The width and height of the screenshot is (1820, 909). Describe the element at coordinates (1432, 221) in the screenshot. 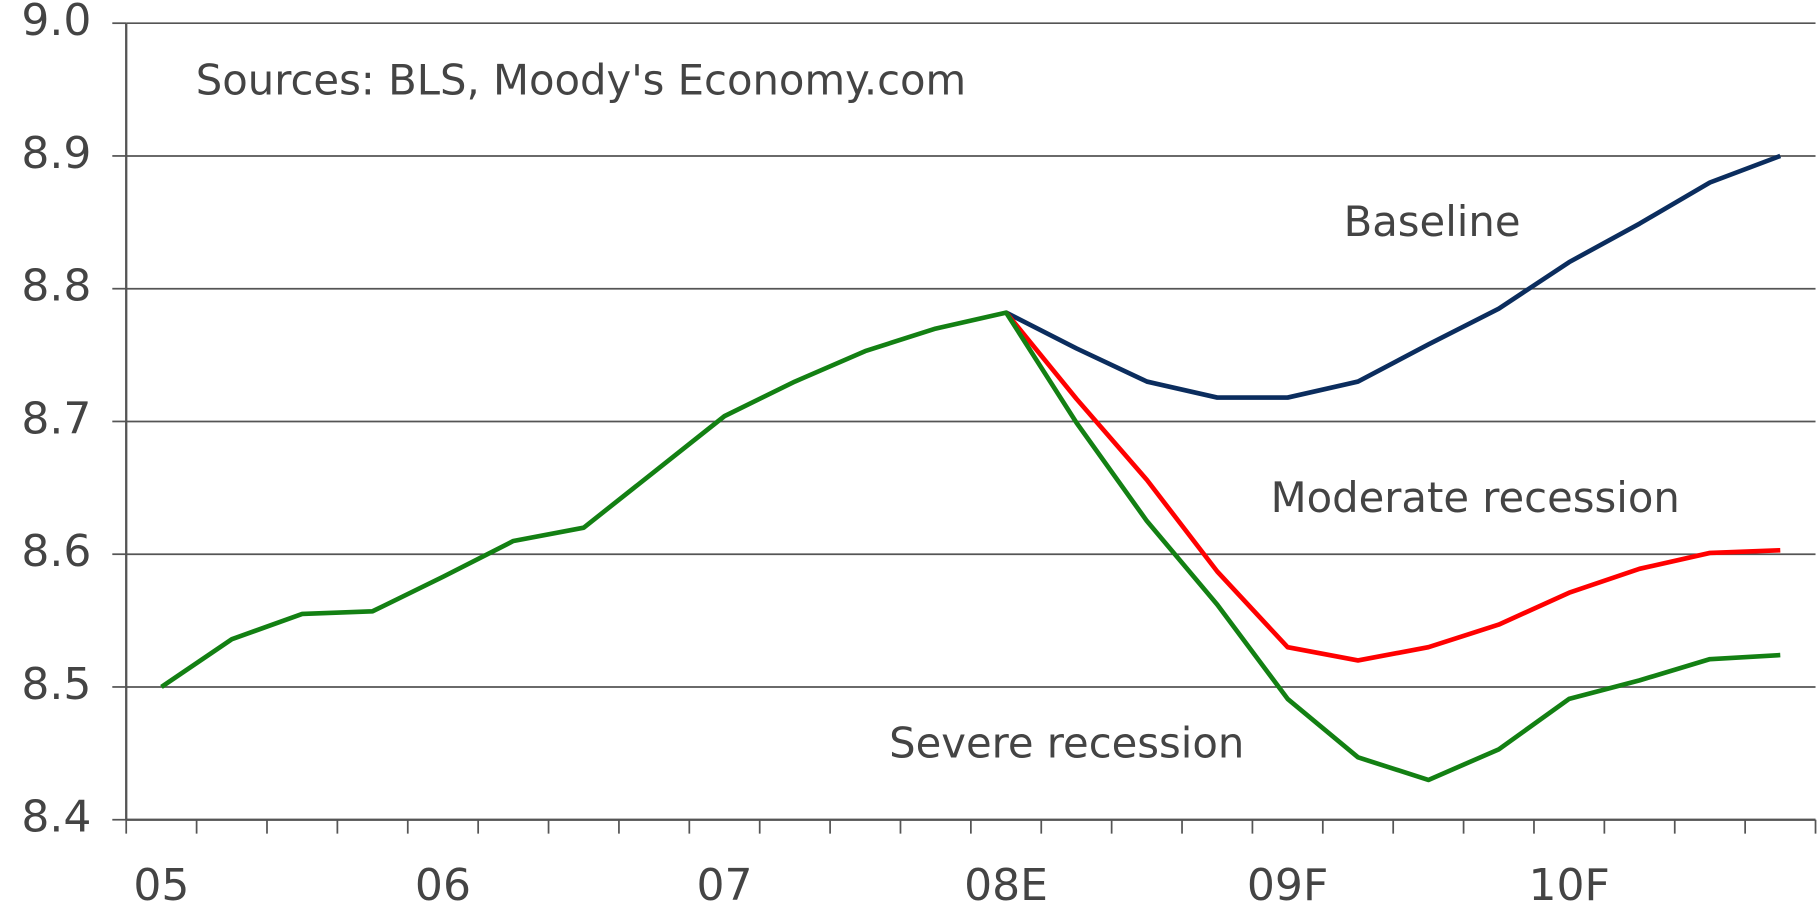

I see `series-label: Baseline` at that location.